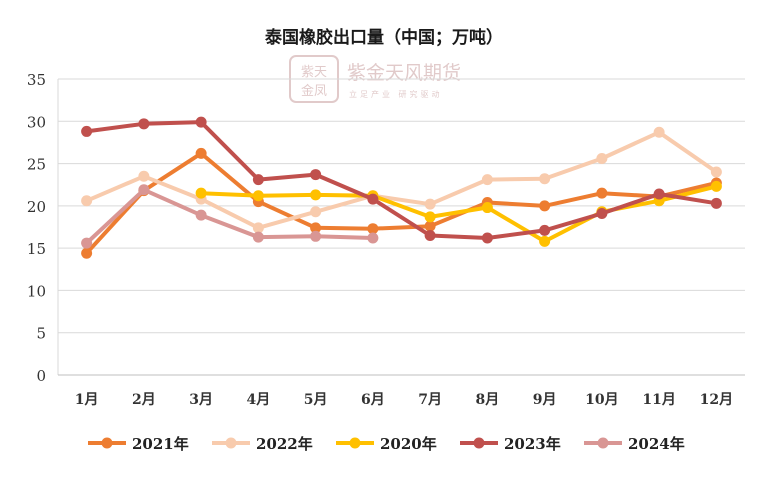 The width and height of the screenshot is (769, 479). I want to click on legend-label: 2024年, so click(656, 444).